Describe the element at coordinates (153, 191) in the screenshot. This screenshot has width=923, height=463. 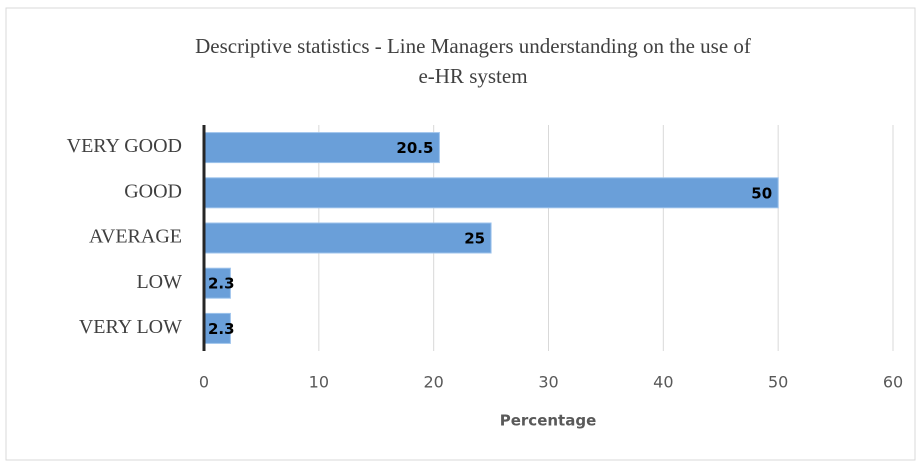
I see `y-tick-label: GOOD` at that location.